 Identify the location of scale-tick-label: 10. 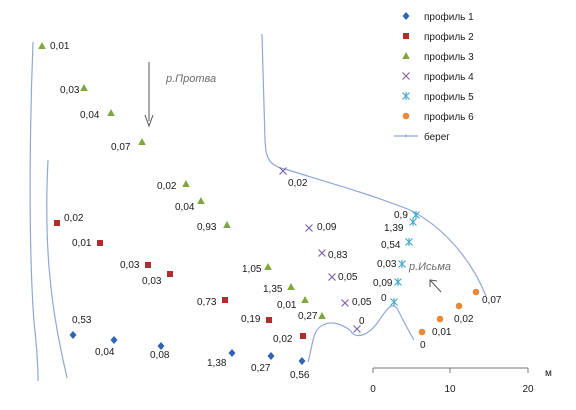
(450, 389).